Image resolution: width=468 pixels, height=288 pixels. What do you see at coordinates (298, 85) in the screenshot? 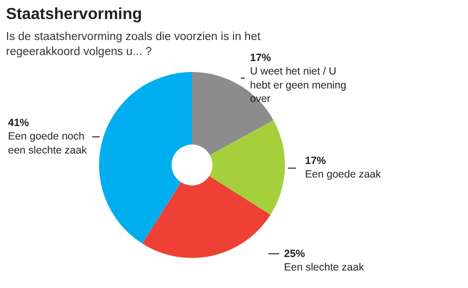
I see `slice-label: U weet het niet / U hebt er geen mening over` at bounding box center [298, 85].